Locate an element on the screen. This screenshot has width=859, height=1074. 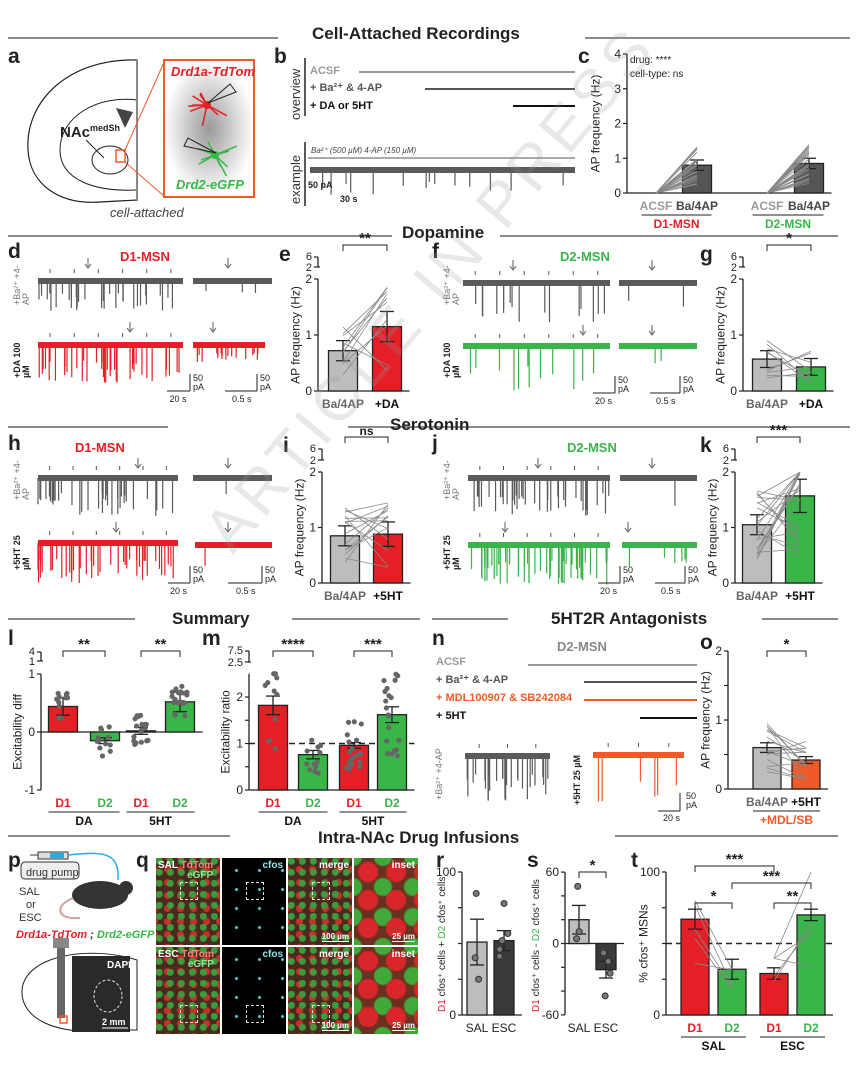
ba-4ap-trace-label-j: +Ba²⁺ +4-AP is located at coordinates (451, 480).